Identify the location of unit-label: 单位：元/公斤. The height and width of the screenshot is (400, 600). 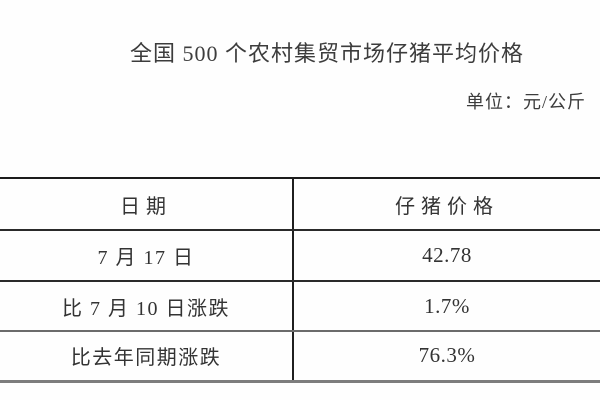
(526, 102).